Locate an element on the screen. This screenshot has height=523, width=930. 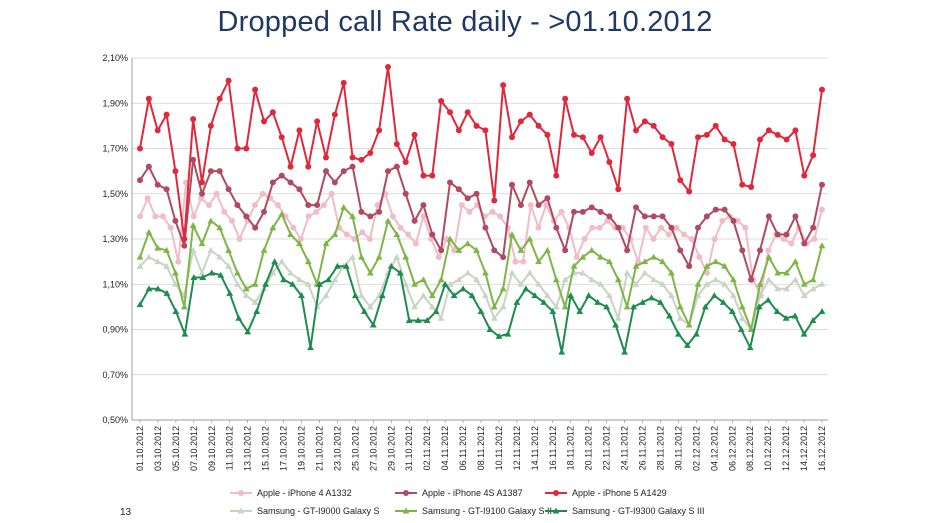
x-tick-label: 04.11.2012 is located at coordinates (445, 448).